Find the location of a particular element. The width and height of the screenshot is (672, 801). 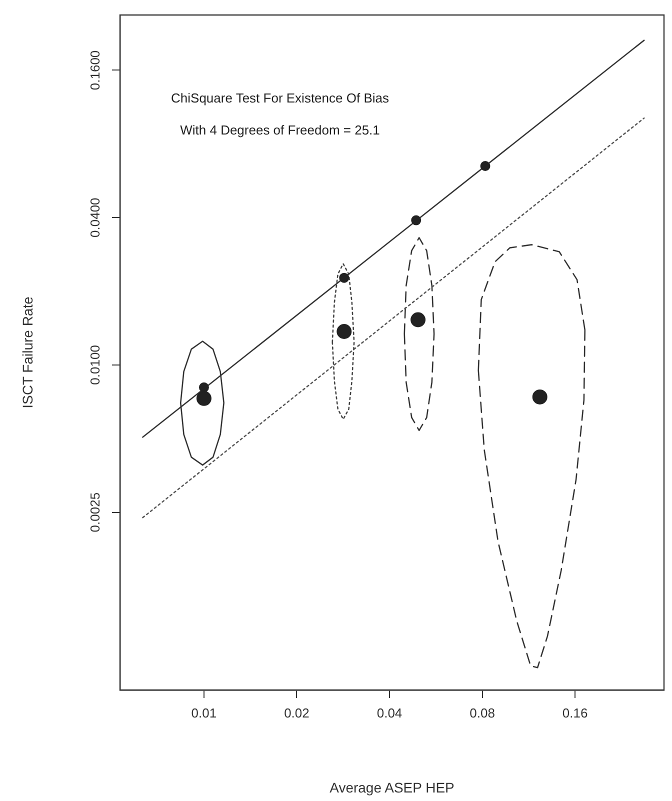

x-tick-label: 0.01 is located at coordinates (204, 712).